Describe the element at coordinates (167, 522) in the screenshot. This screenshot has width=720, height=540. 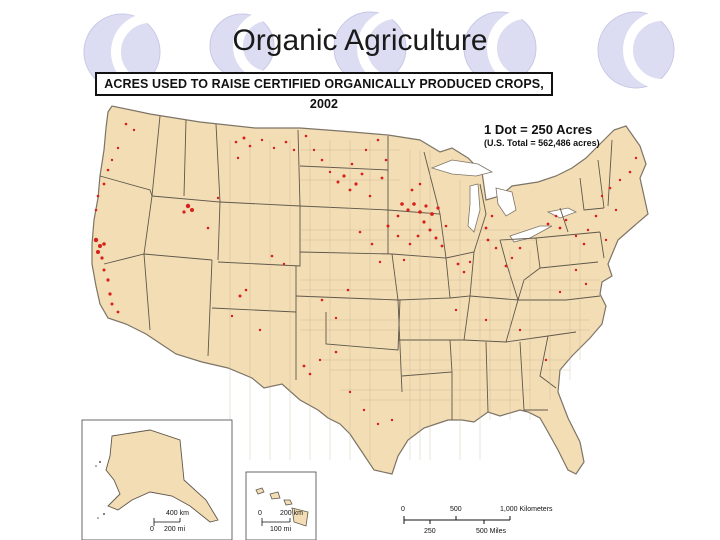
I see `alaska-scale-bar` at that location.